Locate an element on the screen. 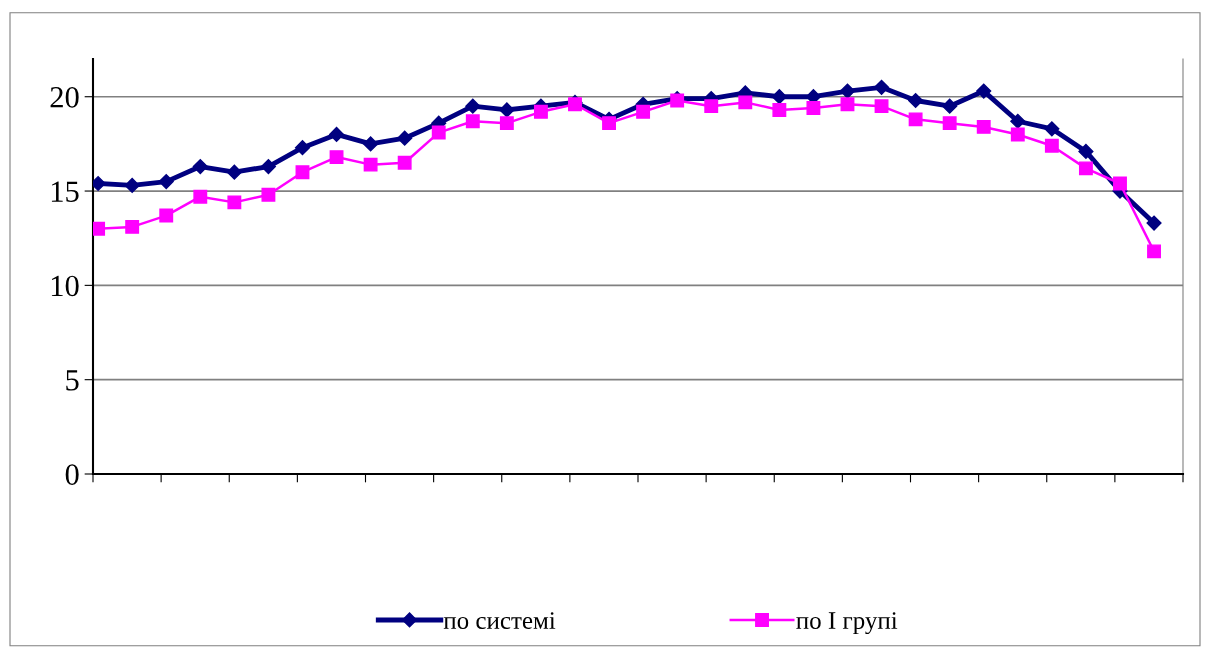 The height and width of the screenshot is (647, 1207). legend-label: по I групі is located at coordinates (847, 623).